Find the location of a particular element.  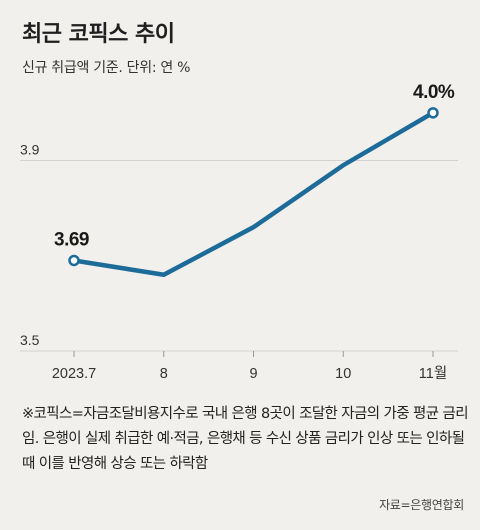

x-tick-label: 9 is located at coordinates (253, 374).